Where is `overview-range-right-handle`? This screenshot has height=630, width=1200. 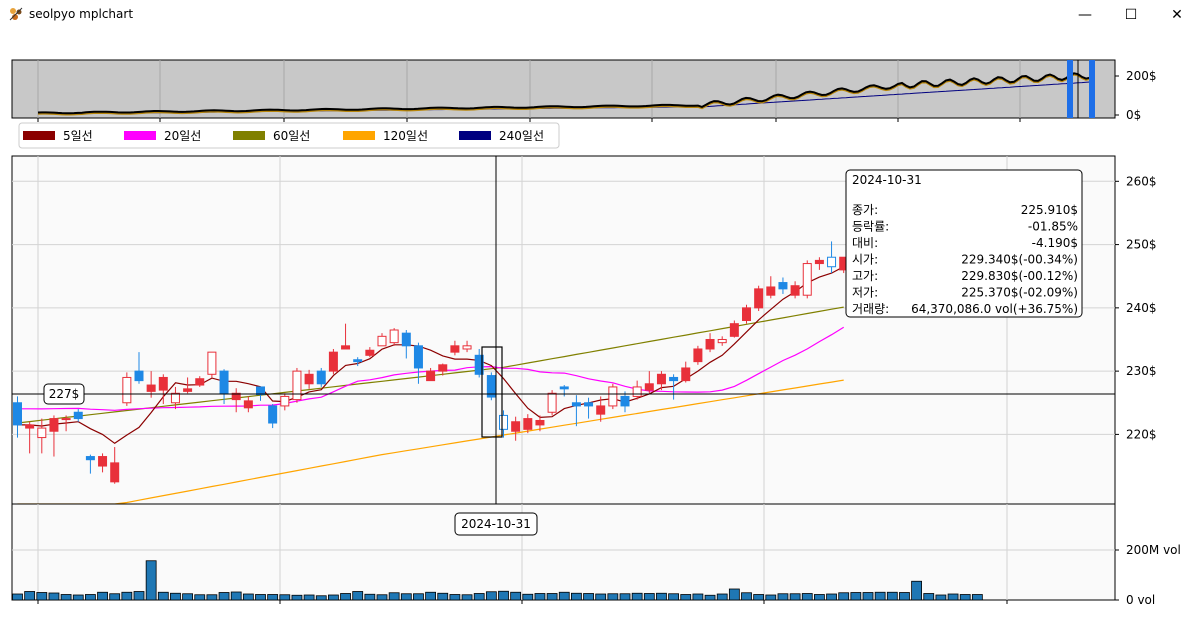
overview-range-right-handle is located at coordinates (1092, 89).